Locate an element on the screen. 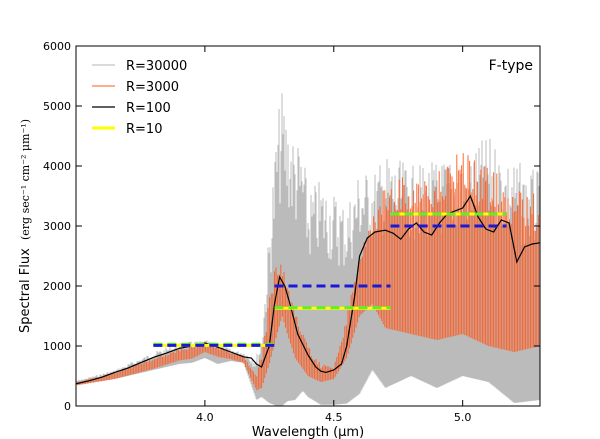 The width and height of the screenshot is (600, 439). legend-label-3: R=10 is located at coordinates (144, 129).